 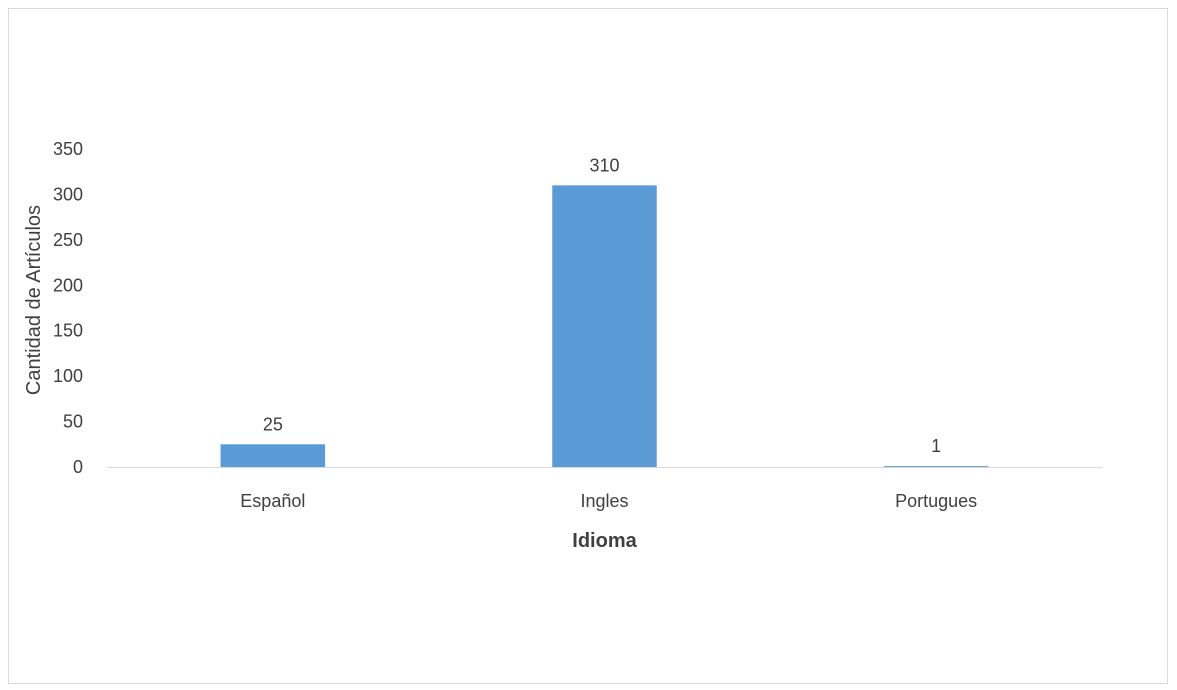 I want to click on y-tick-label: 350, so click(x=68, y=149).